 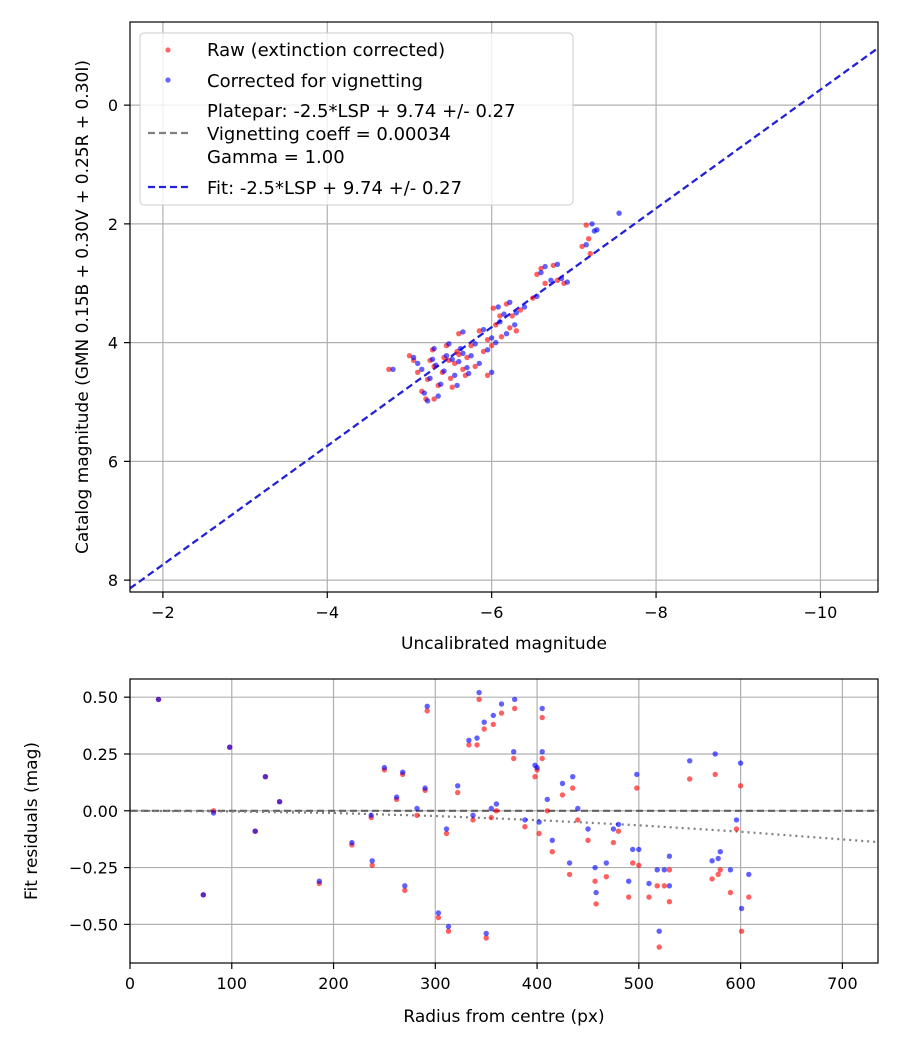 What do you see at coordinates (326, 50) in the screenshot?
I see `legend-label-raw: Raw (extinction corrected)` at bounding box center [326, 50].